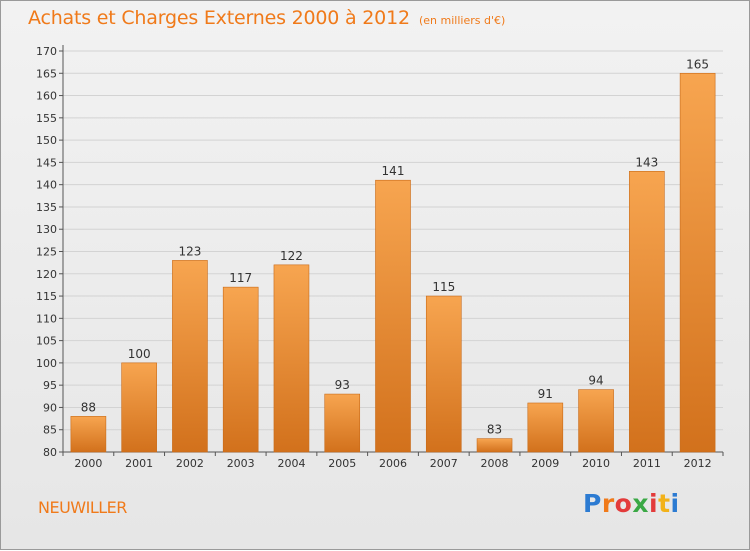  What do you see at coordinates (462, 20) in the screenshot?
I see `chart-subtitle: (en milliers d'€)` at bounding box center [462, 20].